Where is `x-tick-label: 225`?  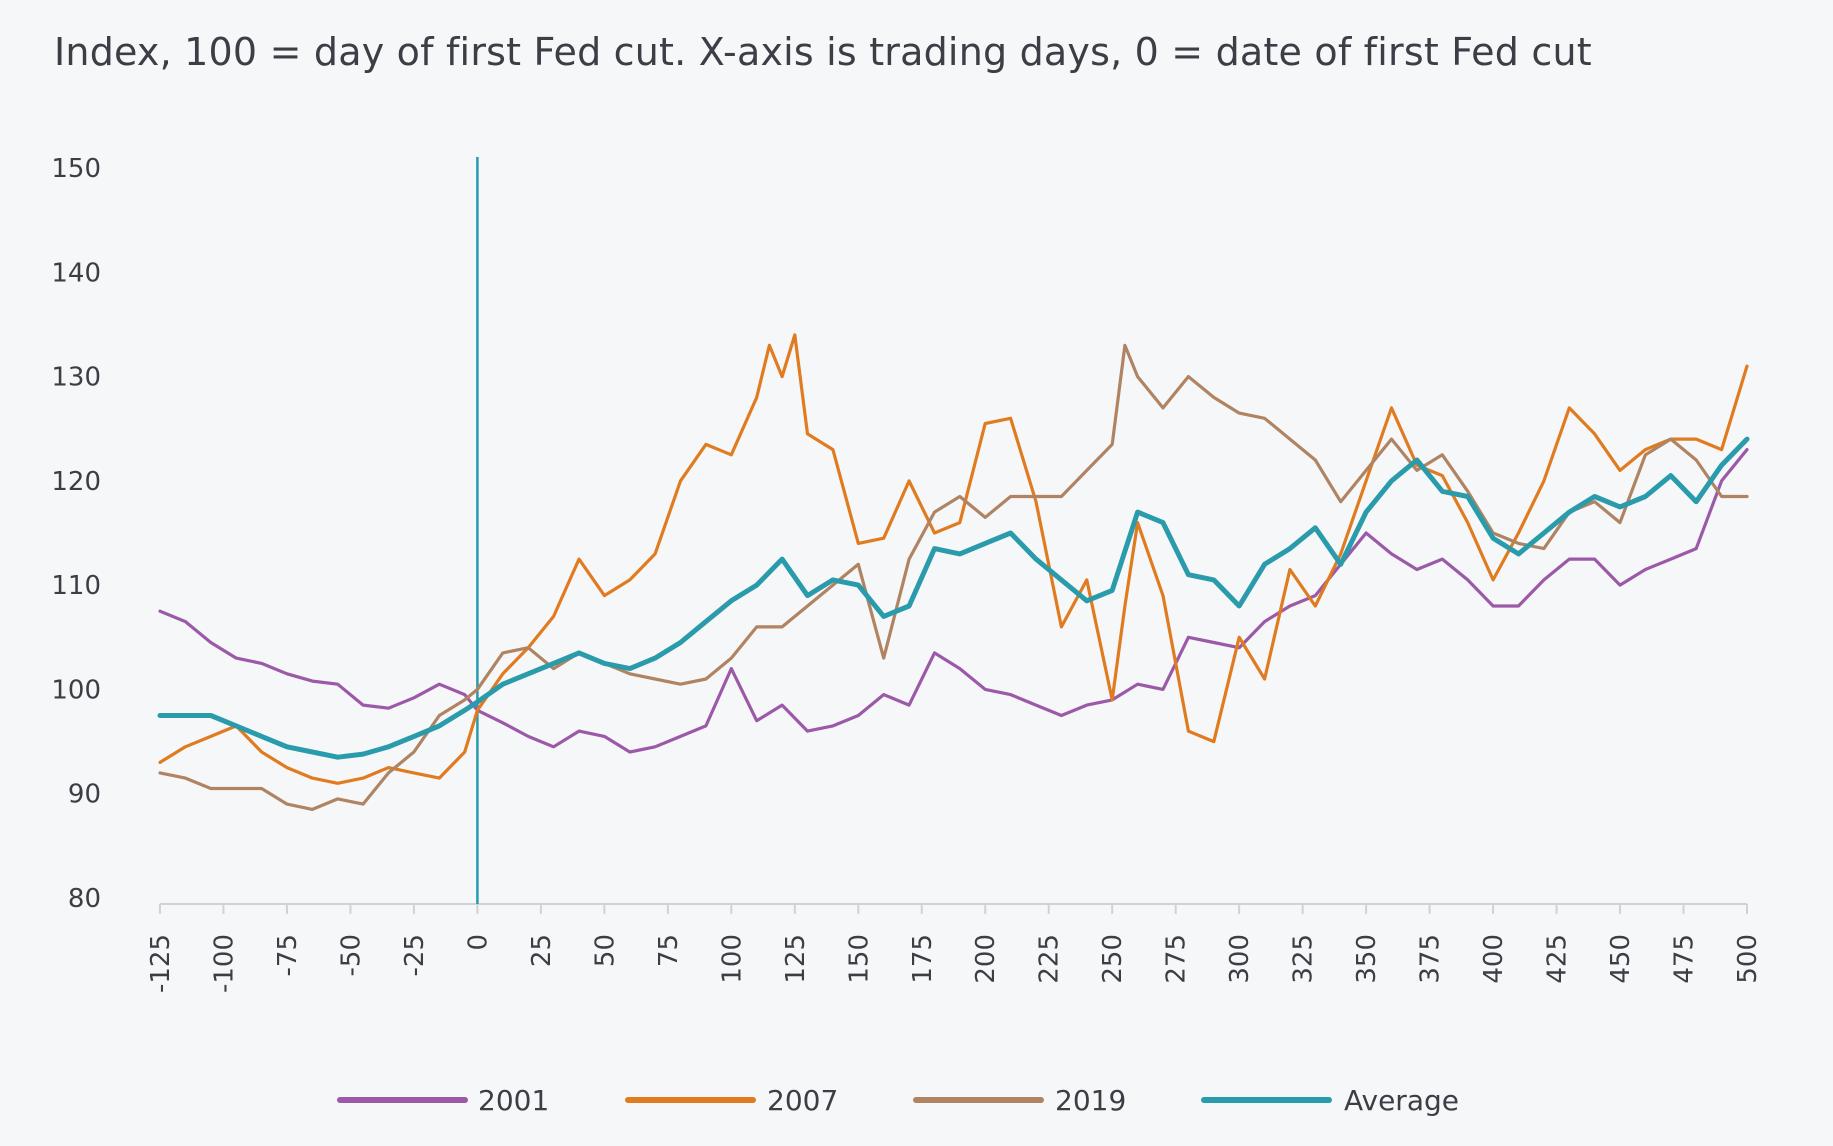
x-tick-label: 225 is located at coordinates (1050, 959).